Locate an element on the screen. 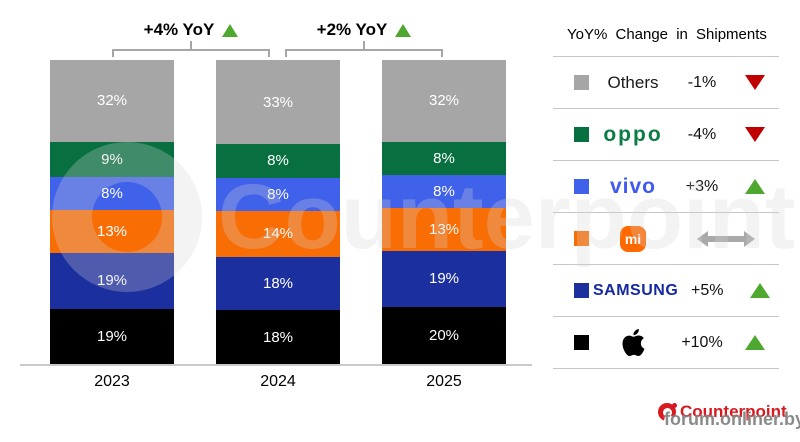 Image resolution: width=800 pixels, height=442 pixels. bar-2023-segment-vivo: 8% is located at coordinates (112, 193).